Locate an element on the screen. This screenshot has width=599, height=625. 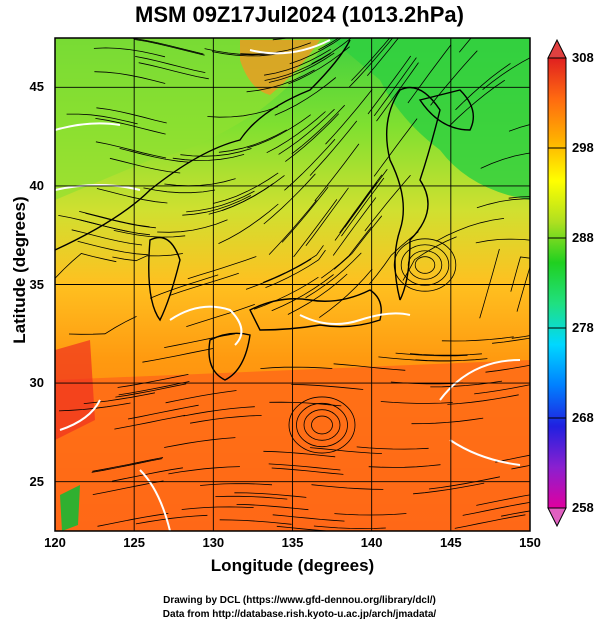
y-tick-label: 30 is located at coordinates (36, 383).